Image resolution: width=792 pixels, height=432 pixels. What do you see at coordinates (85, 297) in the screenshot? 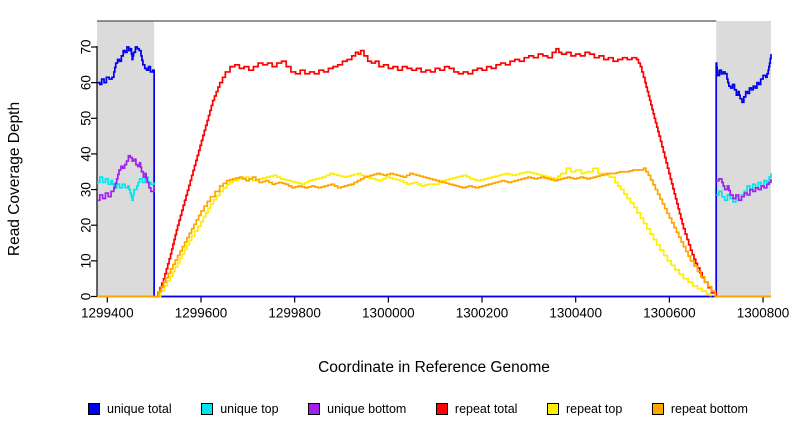
I see `y-tick-label: 0` at bounding box center [85, 297].